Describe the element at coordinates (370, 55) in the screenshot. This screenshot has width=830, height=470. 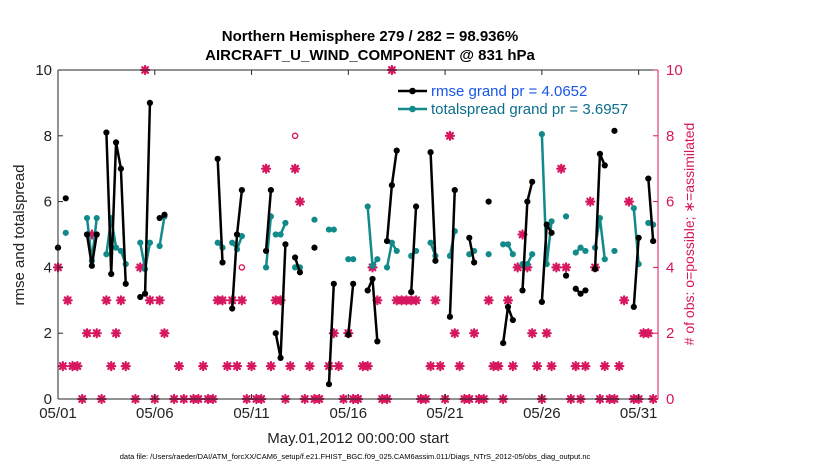
I see `chart-title-line2: AIRCRAFT_U_WIND_COMPONENT @ 831 hPa` at that location.